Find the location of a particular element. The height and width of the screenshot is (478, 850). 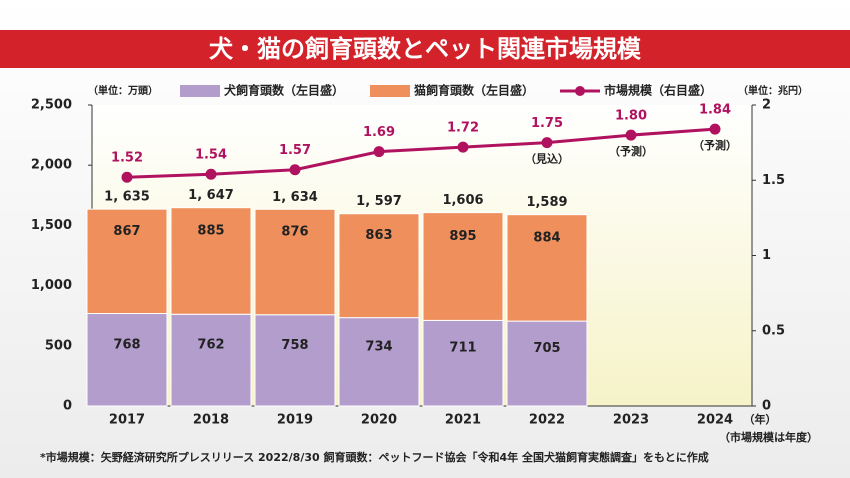

total-label: 1, 597 is located at coordinates (379, 201).